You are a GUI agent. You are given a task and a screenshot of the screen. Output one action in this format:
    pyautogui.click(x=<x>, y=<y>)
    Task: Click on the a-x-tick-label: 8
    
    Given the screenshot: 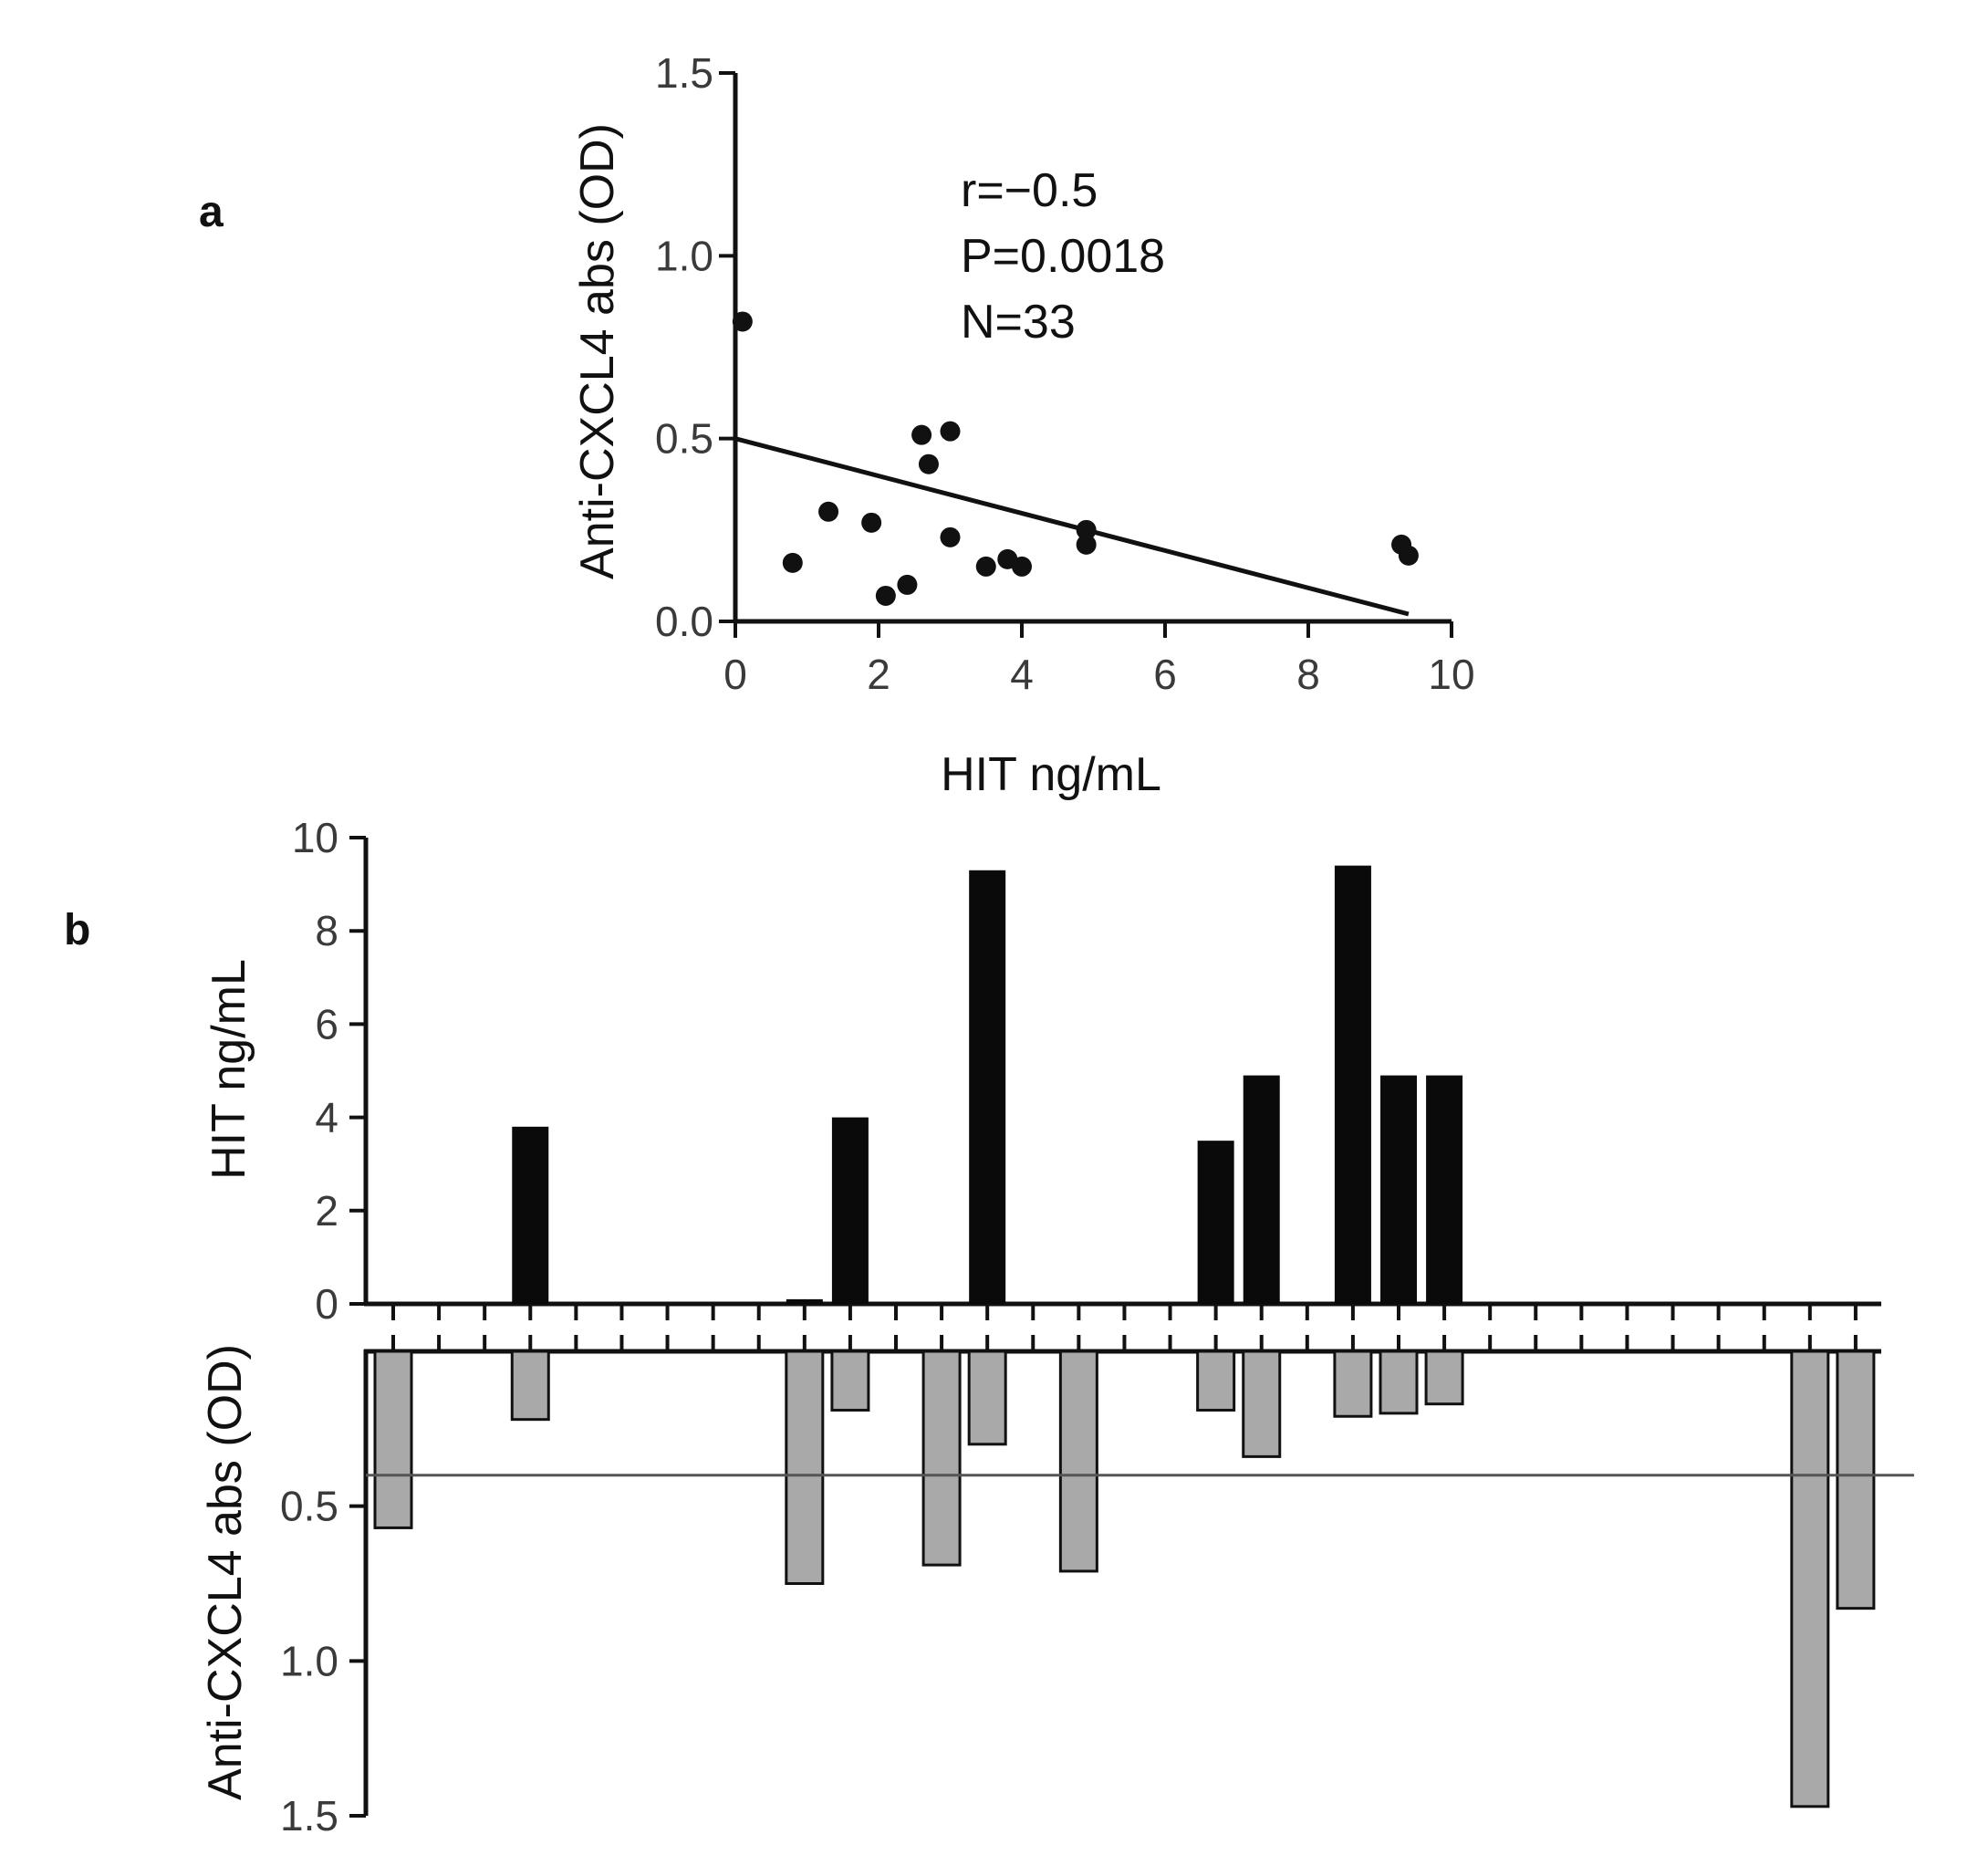 What is the action you would take?
    pyautogui.click(x=1308, y=674)
    